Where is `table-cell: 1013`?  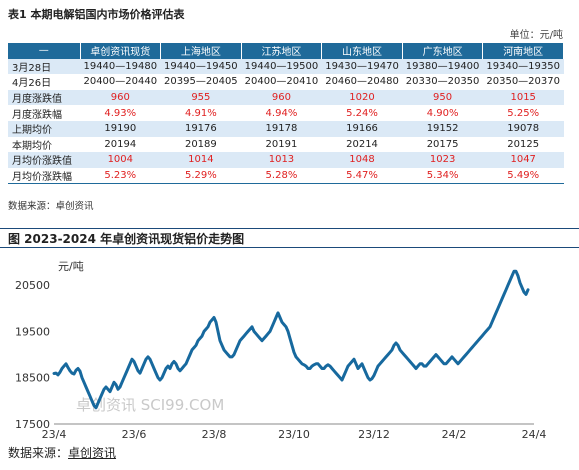 table-cell: 1013 is located at coordinates (281, 160).